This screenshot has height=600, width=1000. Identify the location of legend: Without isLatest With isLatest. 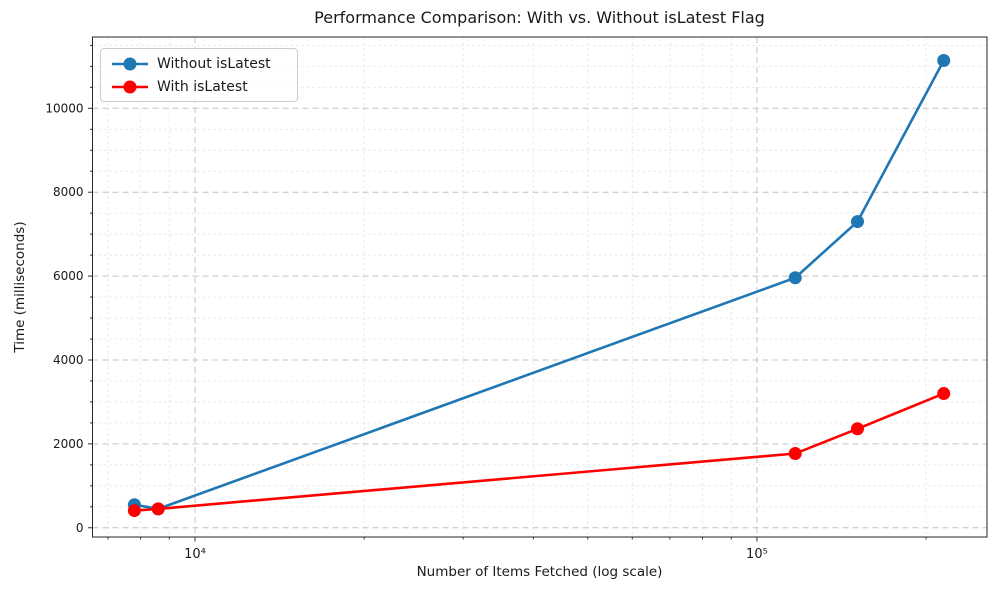
(199, 75).